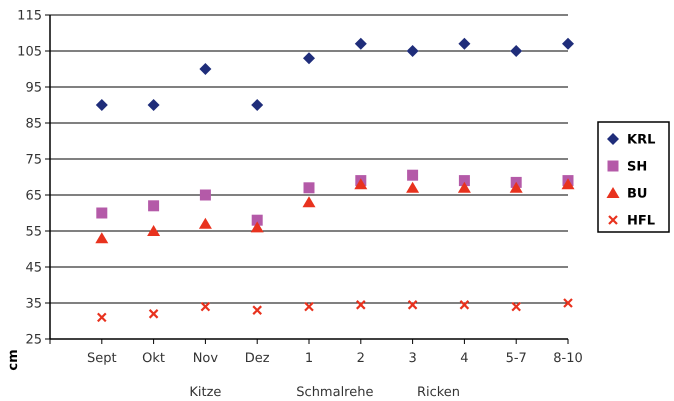  I want to click on x-tick-label: 8-10, so click(568, 358).